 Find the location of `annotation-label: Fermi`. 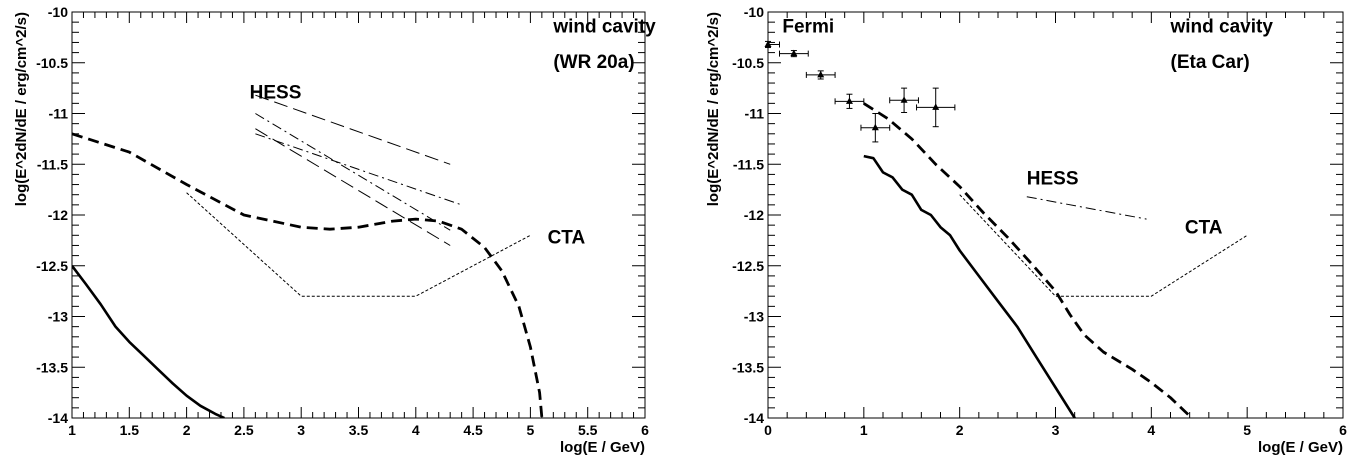

annotation-label: Fermi is located at coordinates (808, 26).